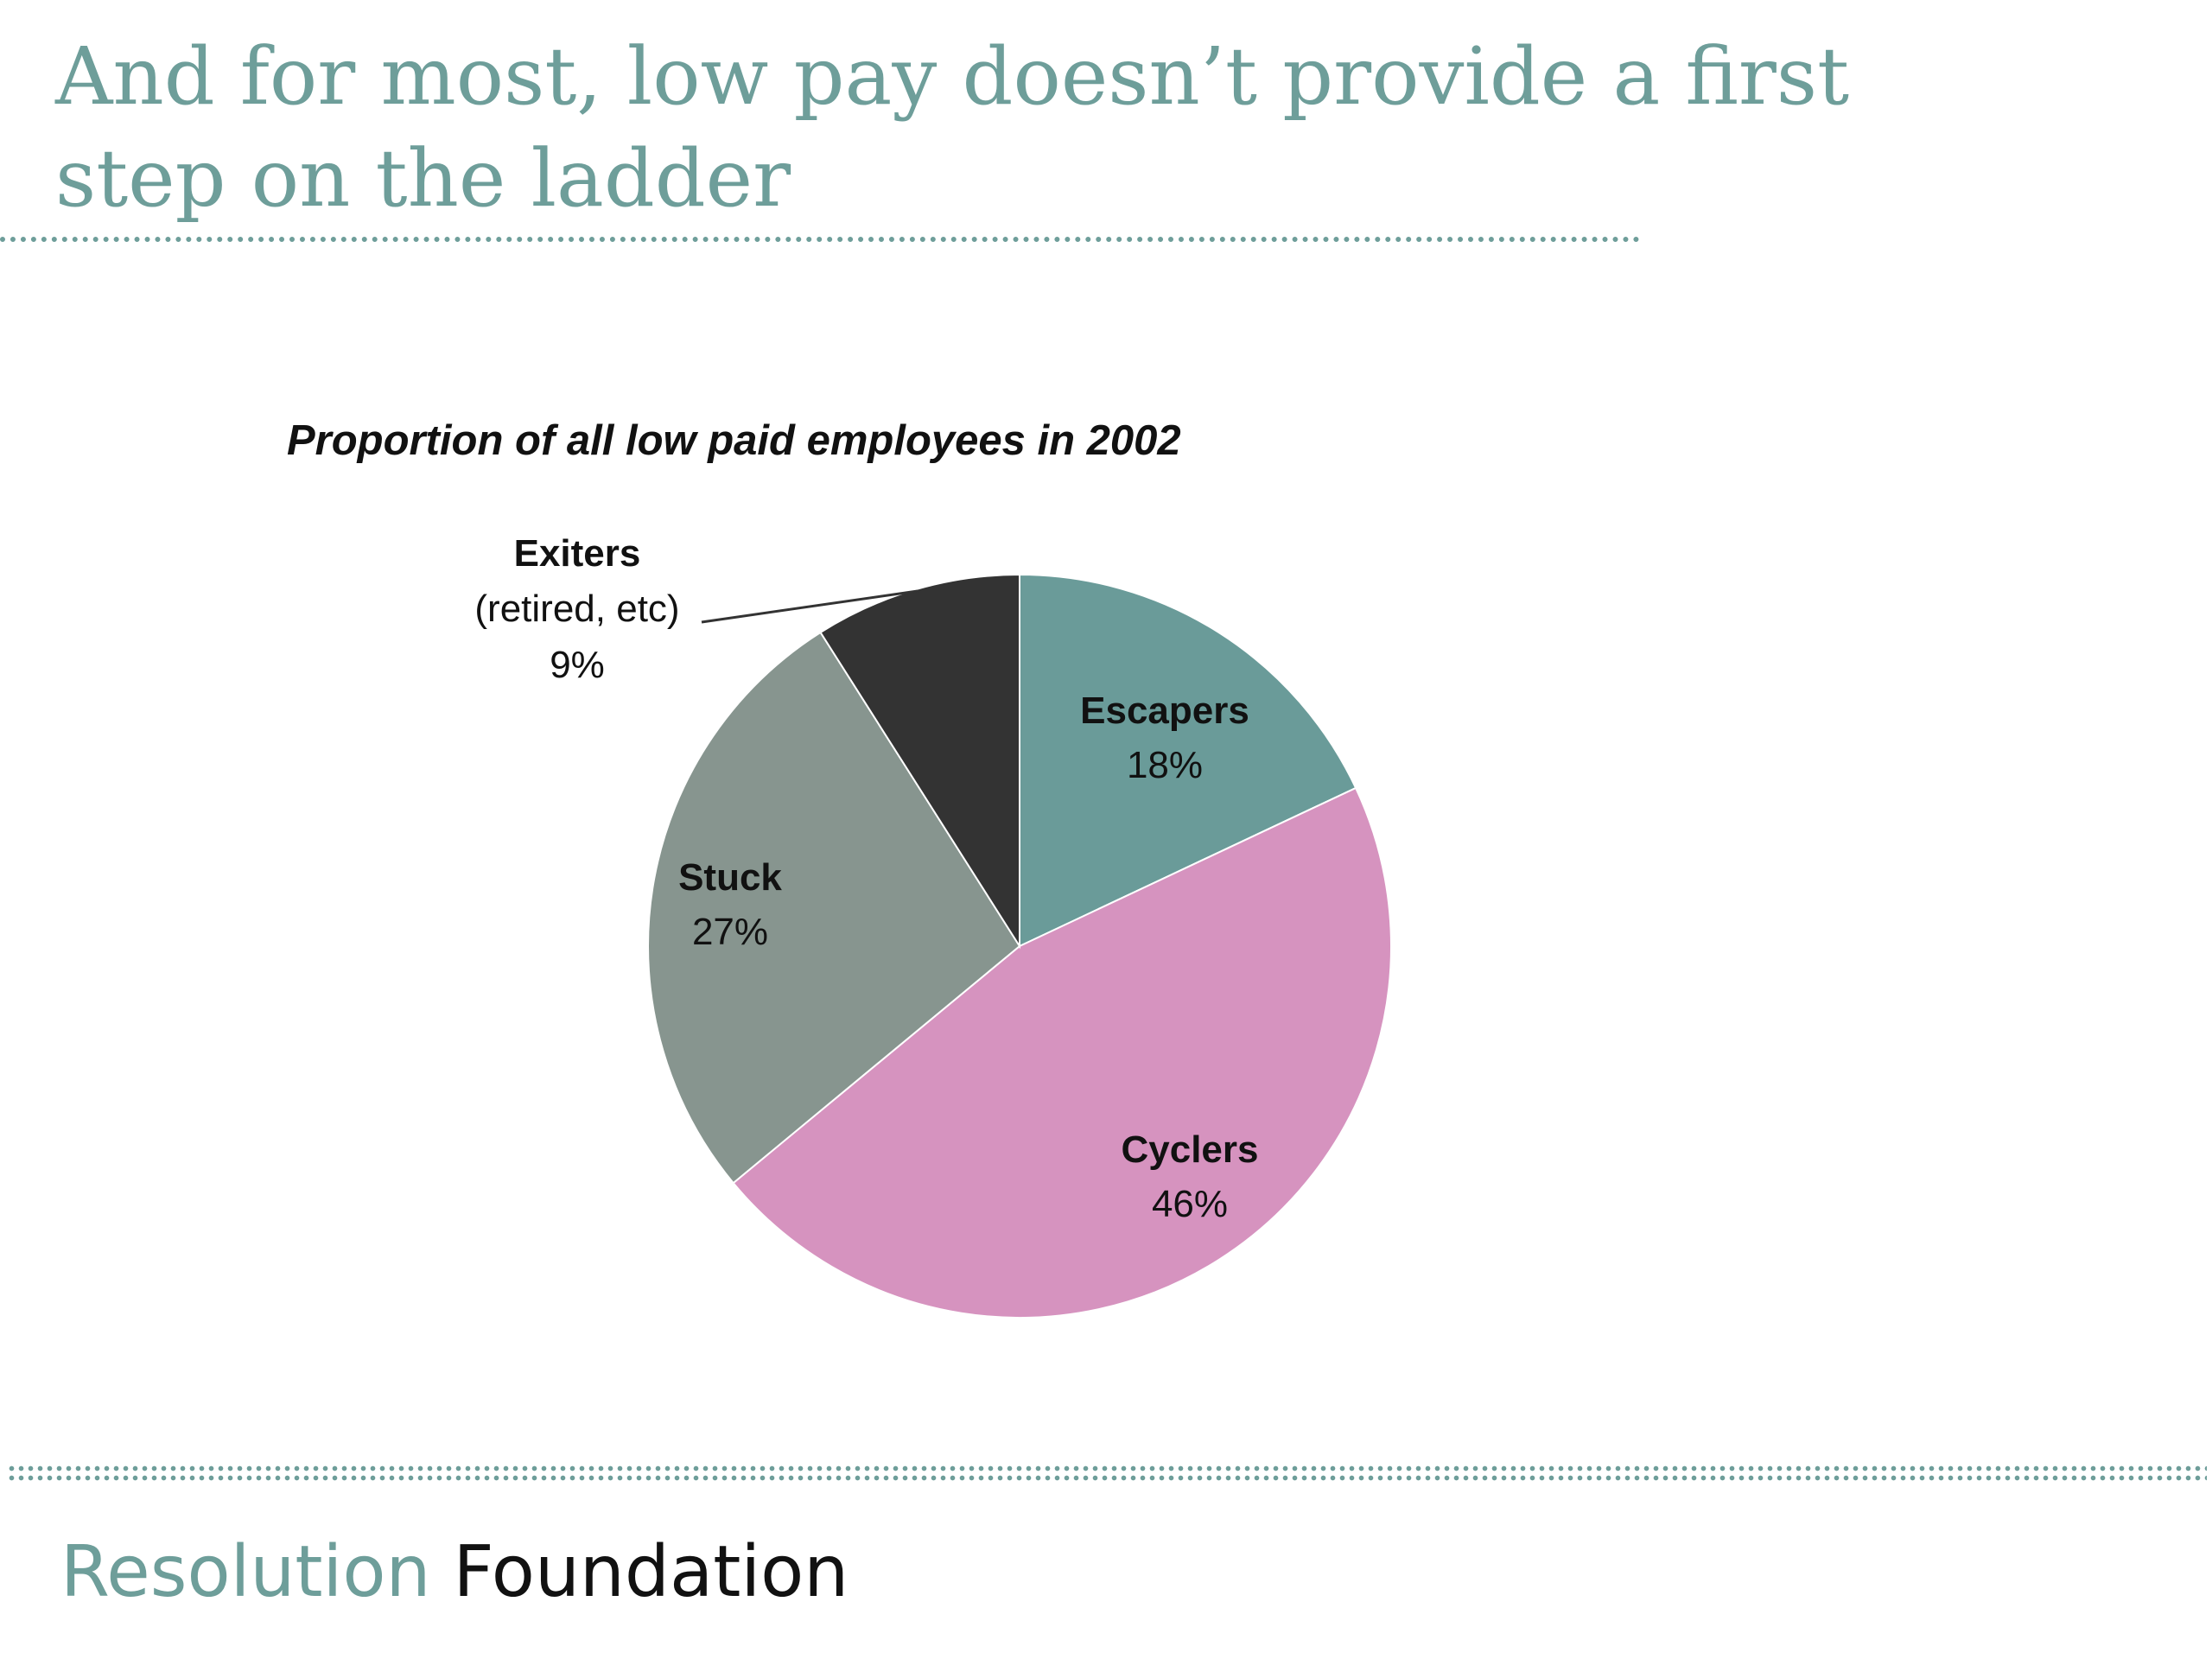 The width and height of the screenshot is (2212, 1659). Describe the element at coordinates (730, 877) in the screenshot. I see `stuck-name-label: Stuck` at that location.